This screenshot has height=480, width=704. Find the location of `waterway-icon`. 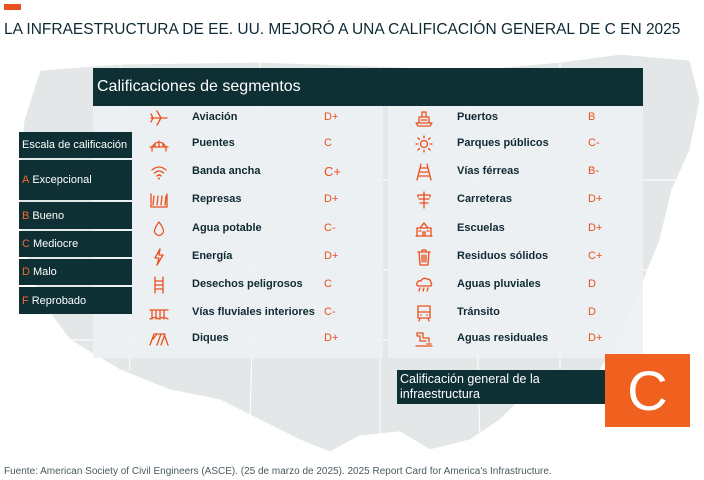

waterway-icon is located at coordinates (159, 313).